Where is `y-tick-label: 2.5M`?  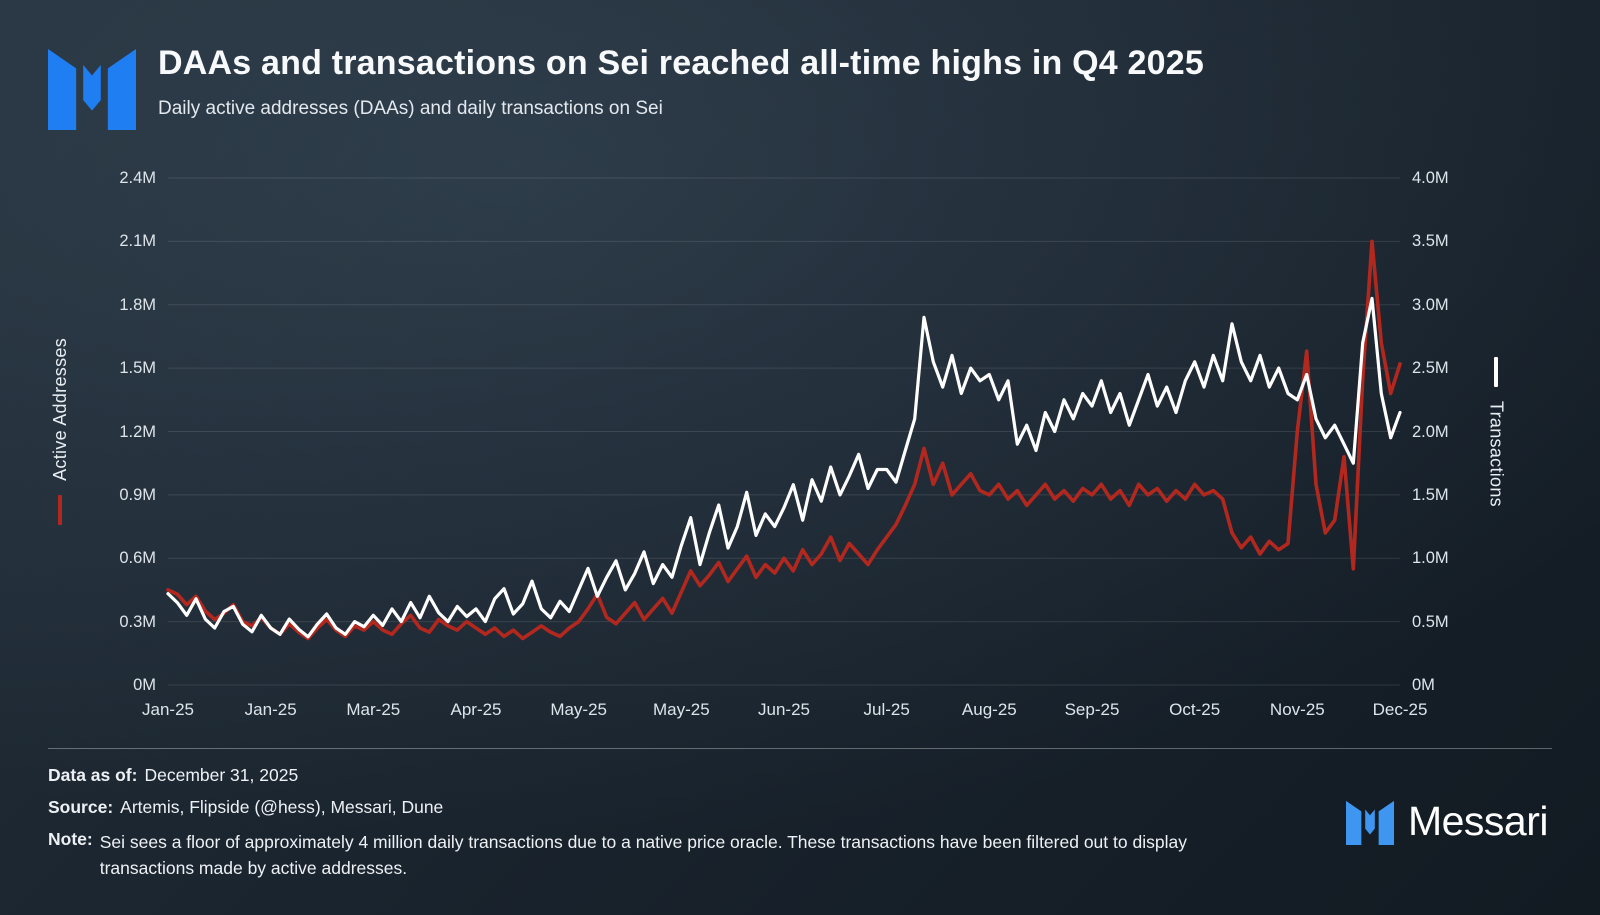 y-tick-label: 2.5M is located at coordinates (1430, 368).